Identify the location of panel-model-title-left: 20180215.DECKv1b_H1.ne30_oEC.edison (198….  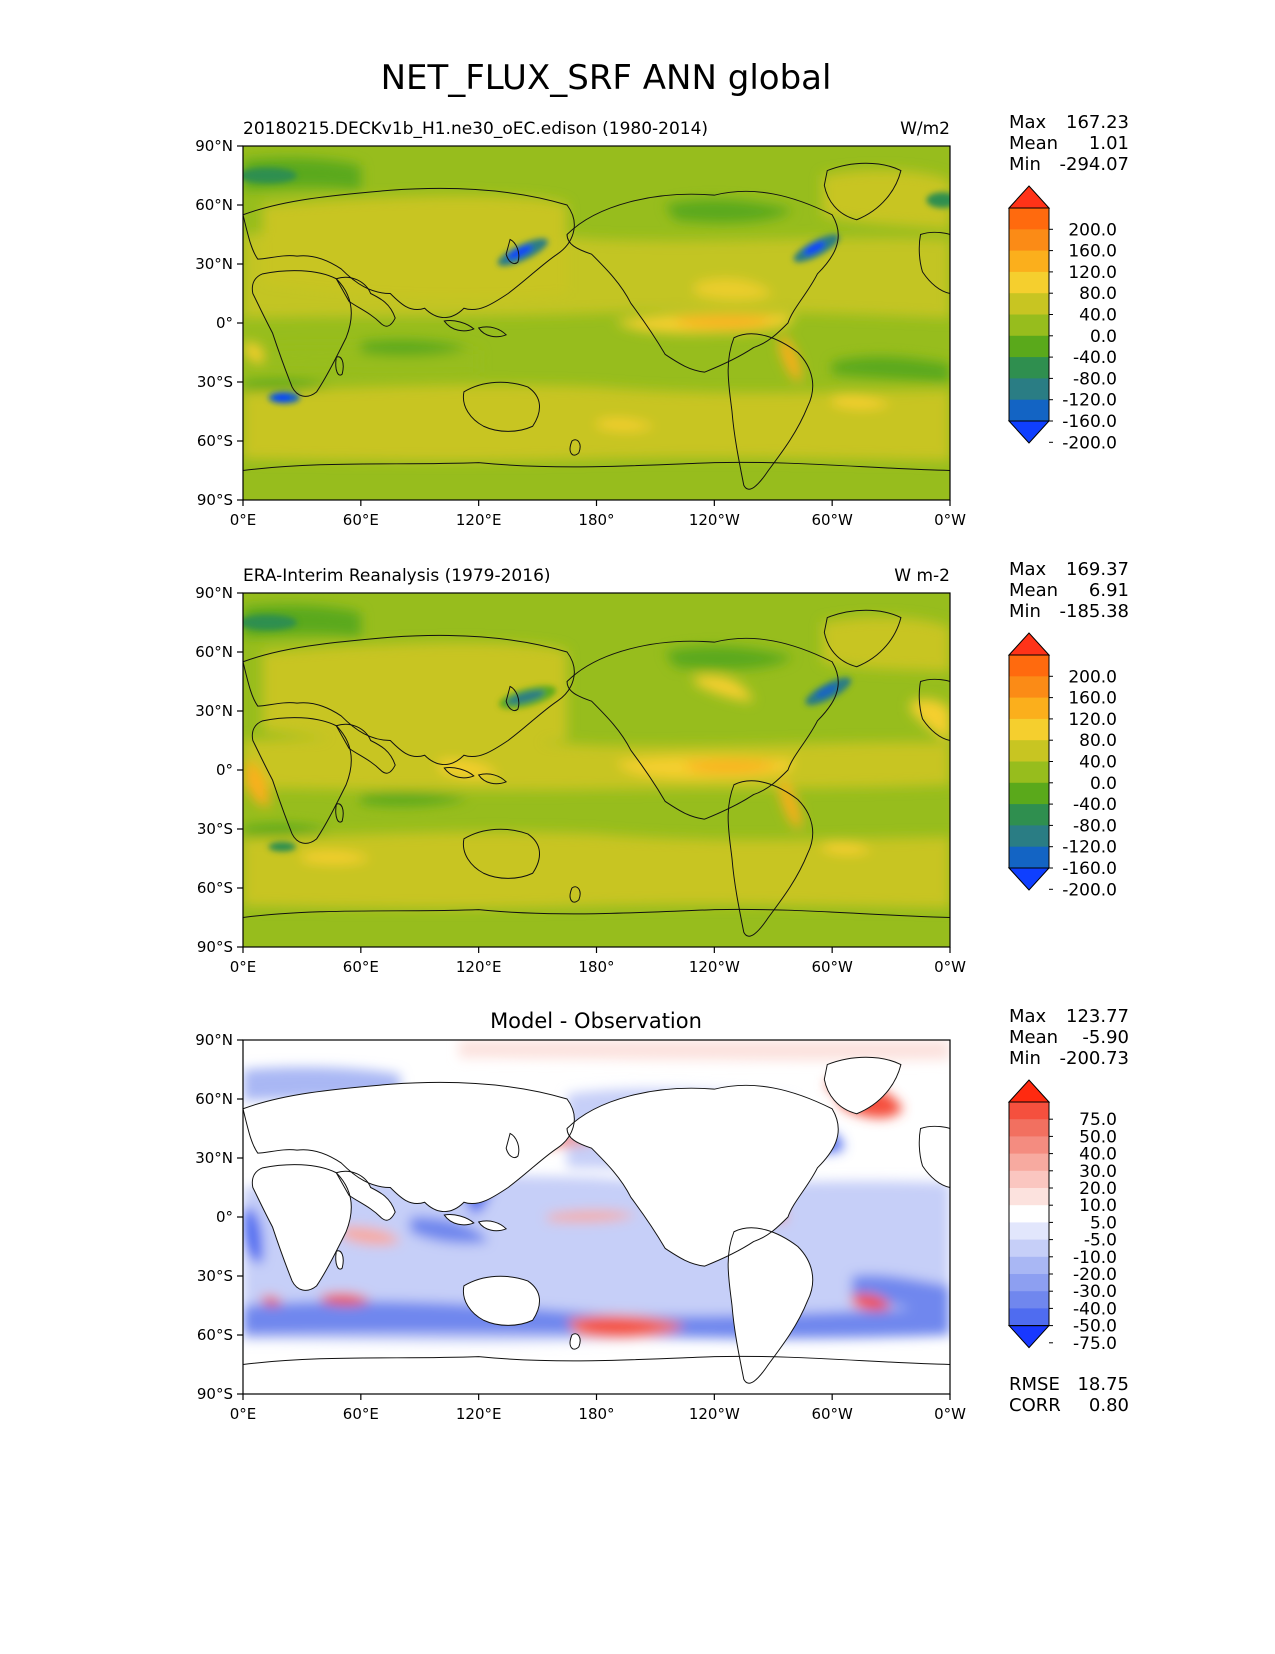
(475, 129).